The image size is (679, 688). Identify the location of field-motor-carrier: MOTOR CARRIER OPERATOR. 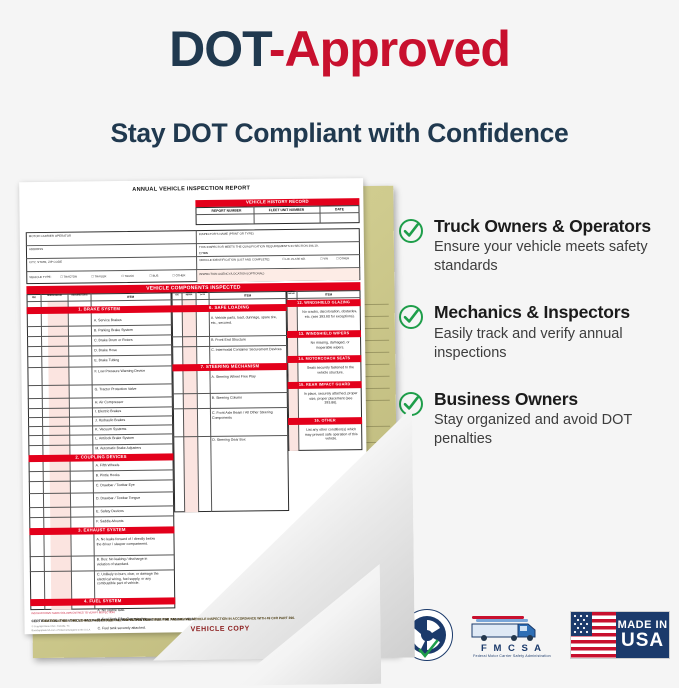
(50, 236).